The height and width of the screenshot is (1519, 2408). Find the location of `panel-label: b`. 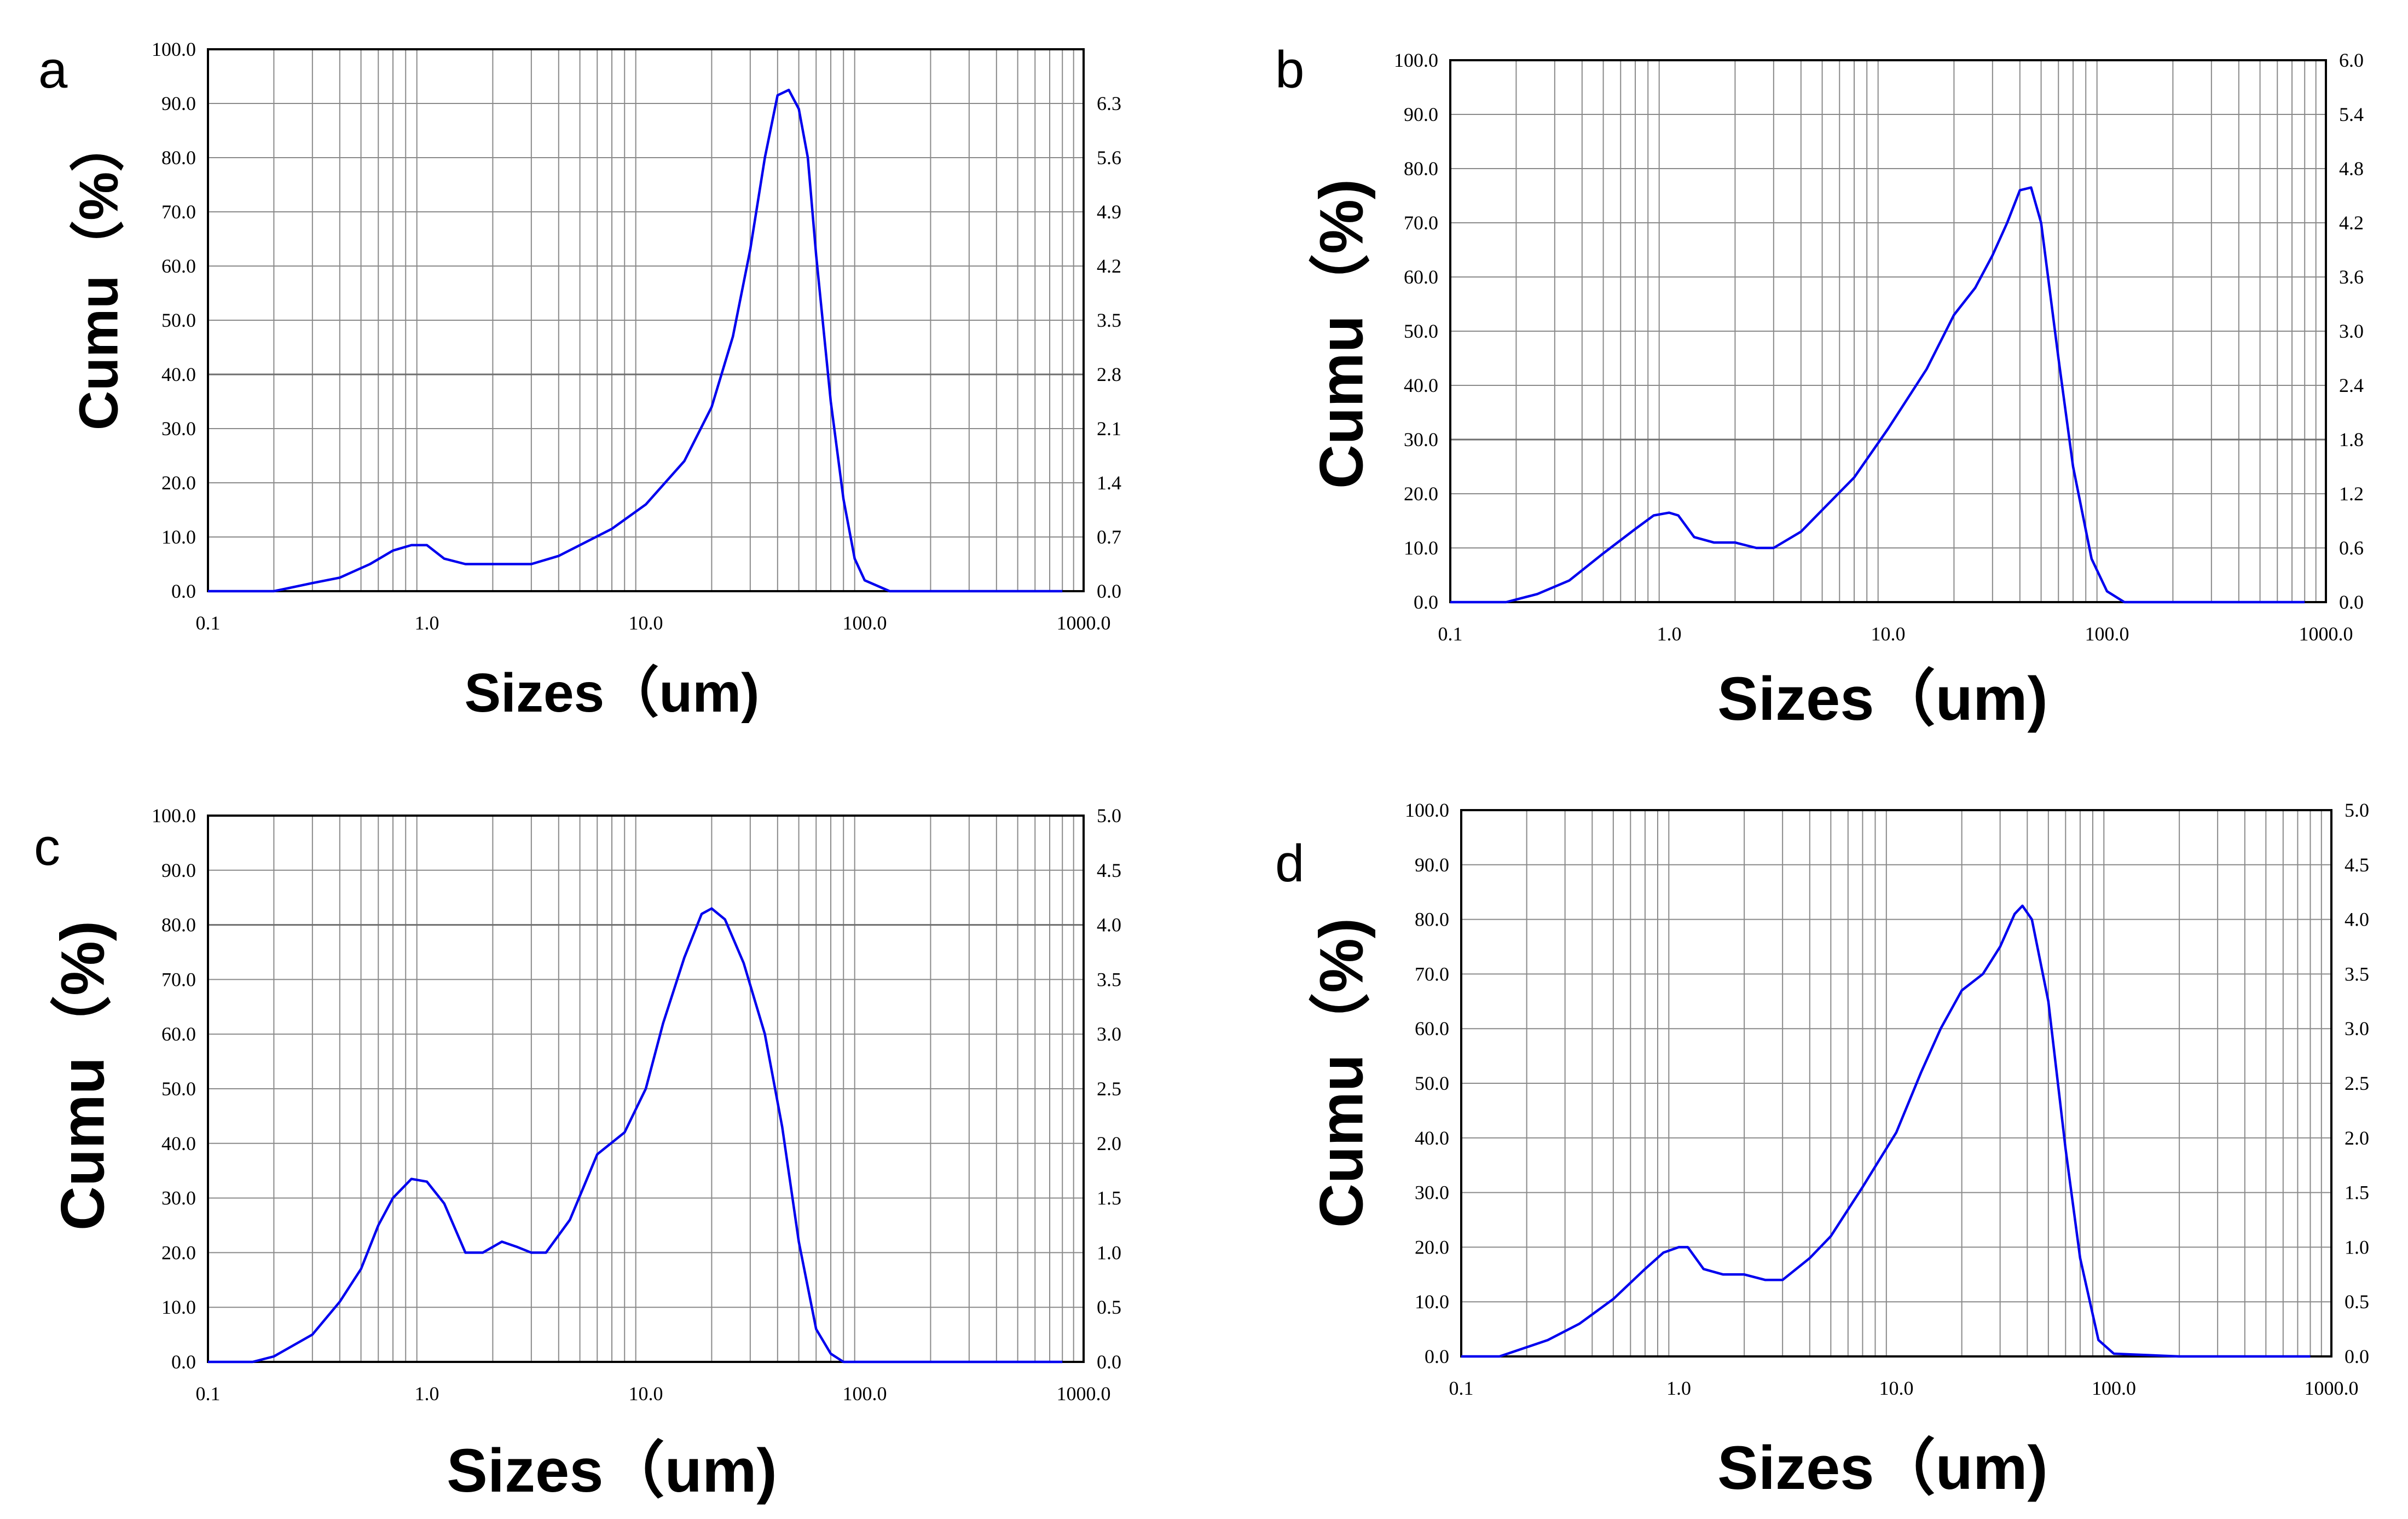

panel-label: b is located at coordinates (1289, 70).